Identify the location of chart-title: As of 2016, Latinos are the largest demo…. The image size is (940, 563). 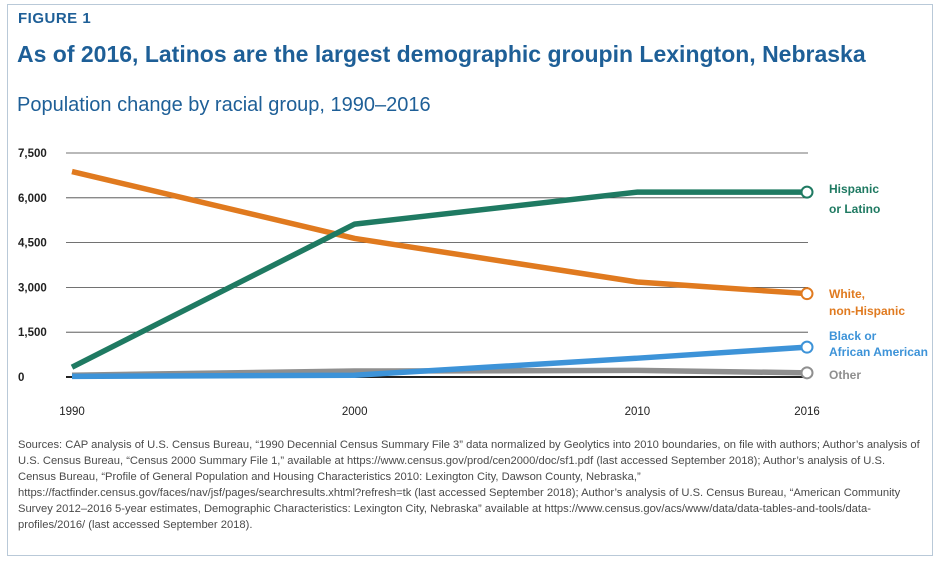
(441, 54).